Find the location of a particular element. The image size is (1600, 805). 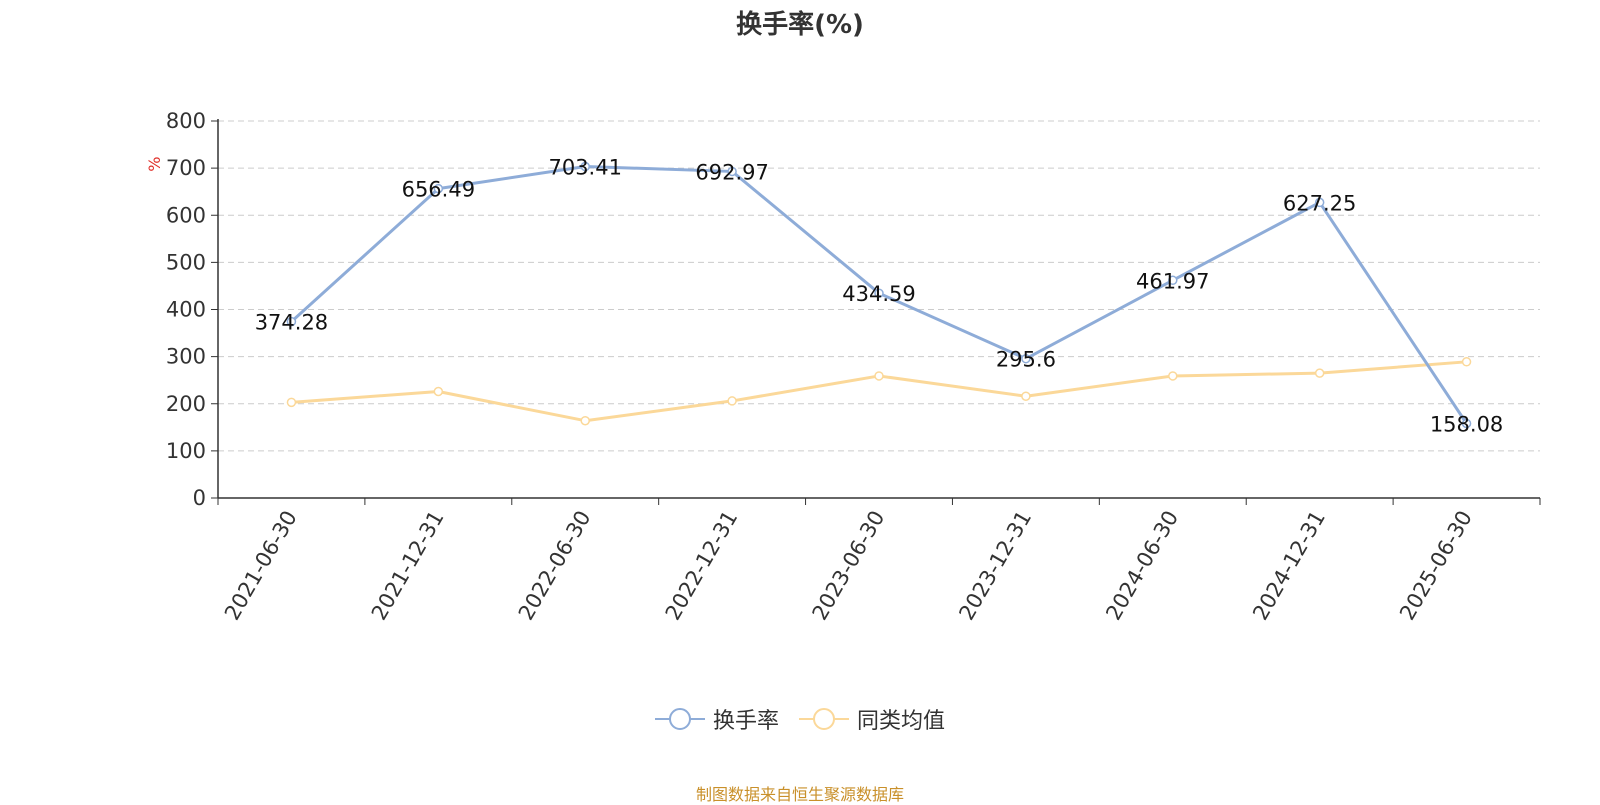

data-label: 461.97 is located at coordinates (1172, 281).